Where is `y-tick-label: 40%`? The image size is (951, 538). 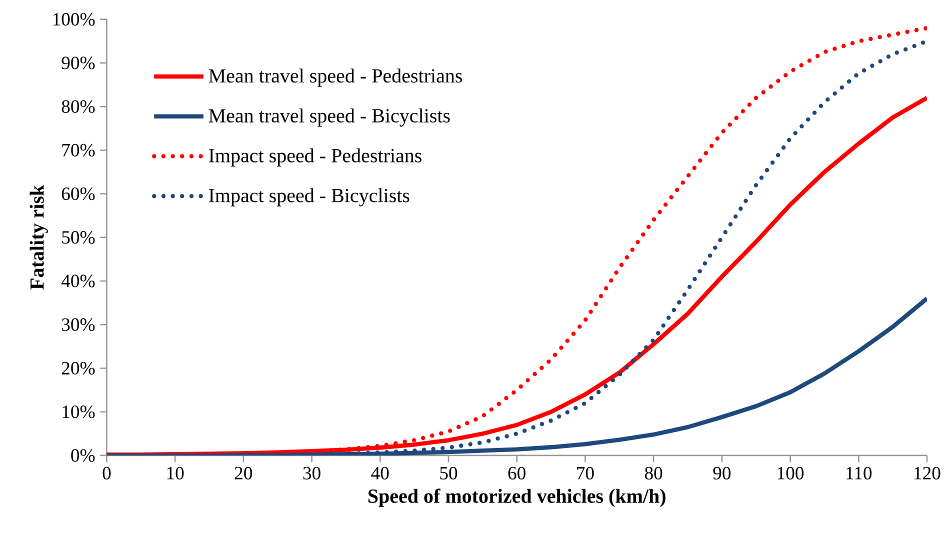
y-tick-label: 40% is located at coordinates (78, 281).